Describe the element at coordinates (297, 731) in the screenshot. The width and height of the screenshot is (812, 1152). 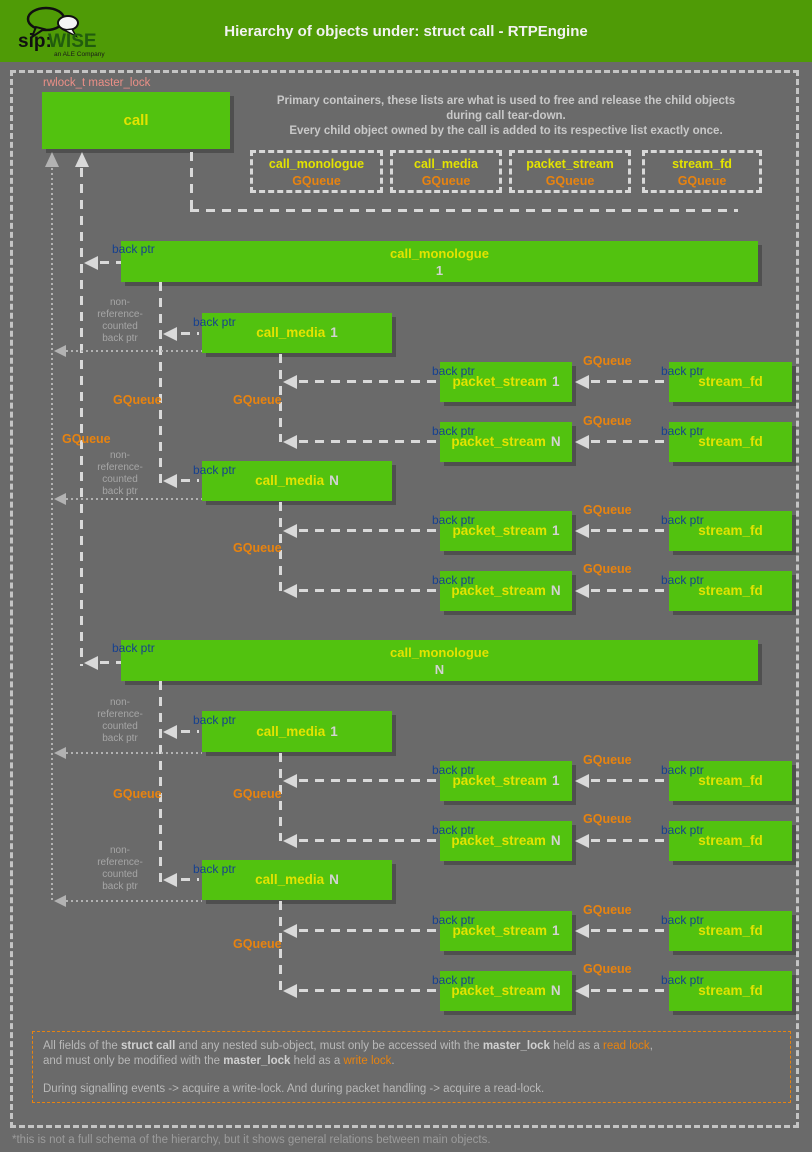
I see `call-media-1-box: call_media 1` at that location.